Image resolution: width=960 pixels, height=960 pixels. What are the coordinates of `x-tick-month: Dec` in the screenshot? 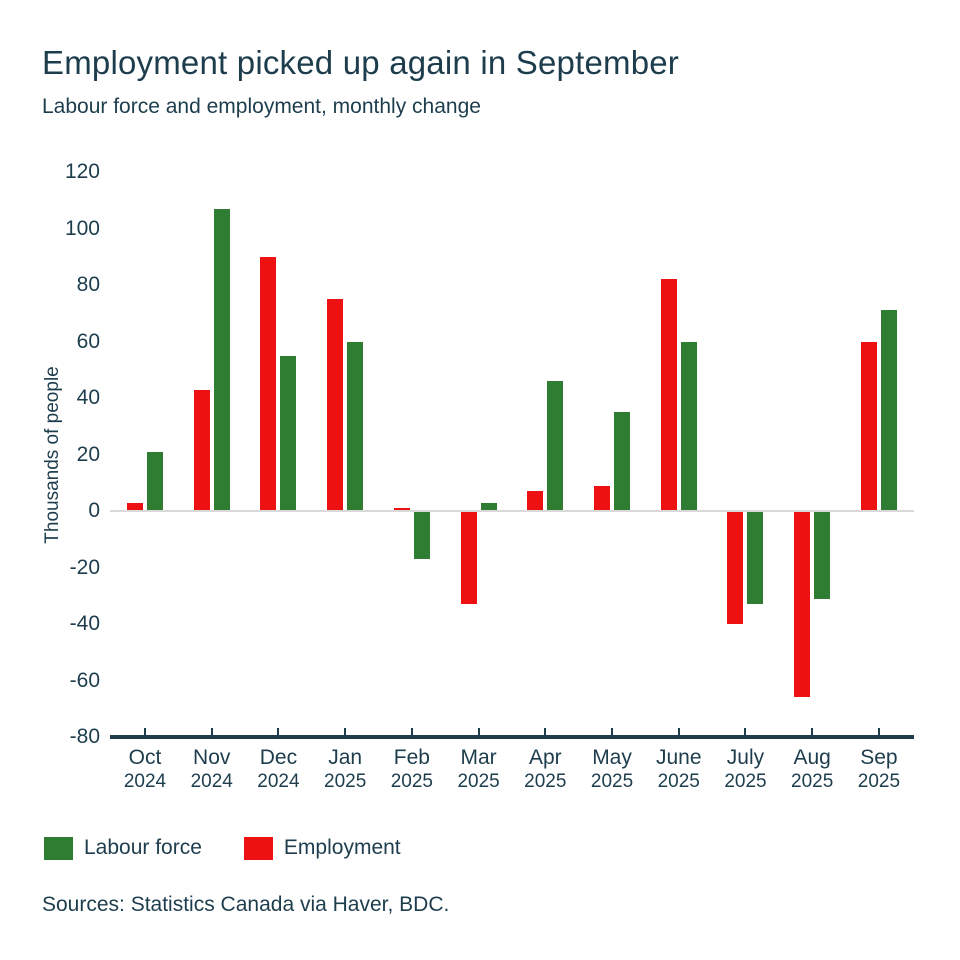 It's located at (278, 757).